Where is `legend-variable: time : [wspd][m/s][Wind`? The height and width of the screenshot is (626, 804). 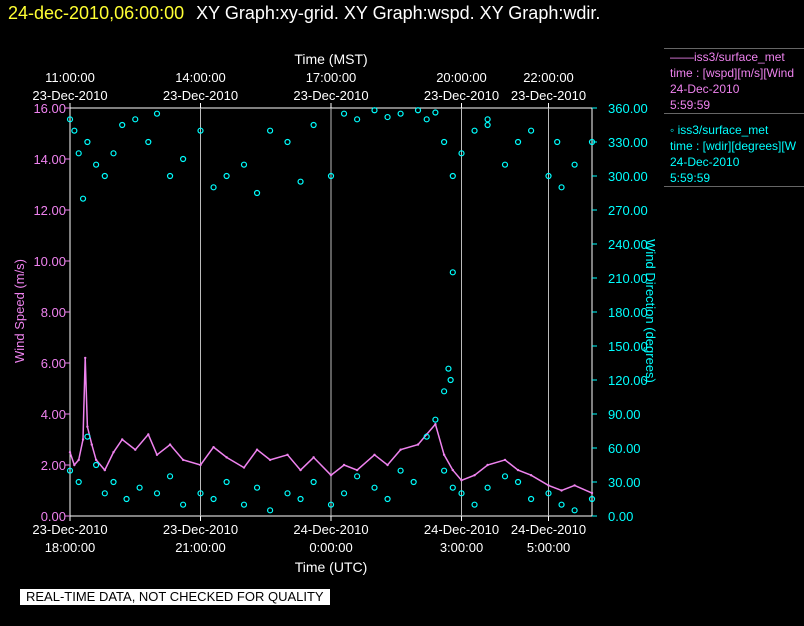
legend-variable: time : [wspd][m/s][Wind is located at coordinates (732, 73).